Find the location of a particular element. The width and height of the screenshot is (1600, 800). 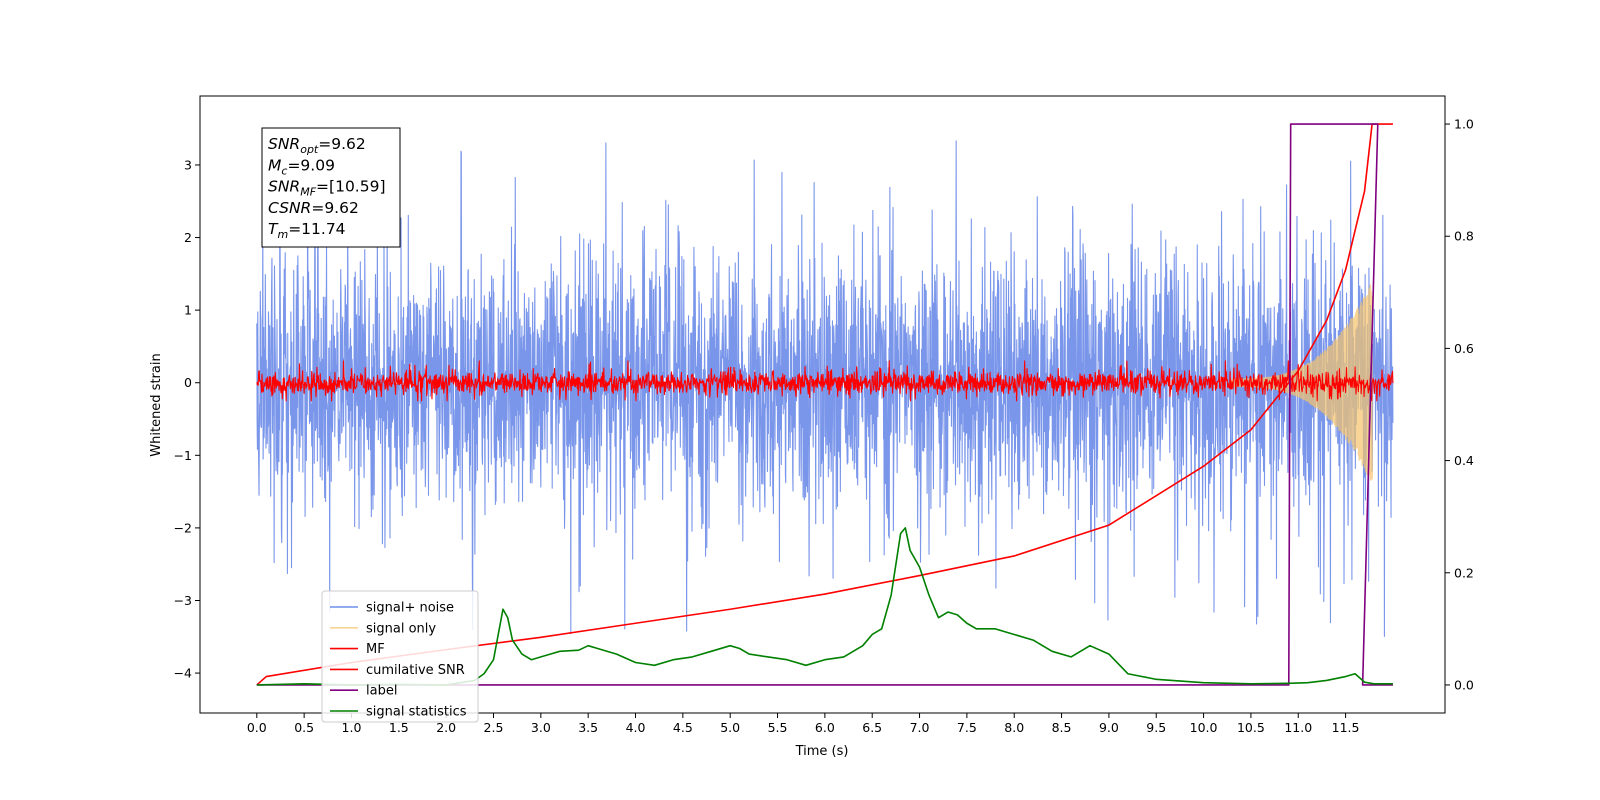

series-signal-statistics is located at coordinates (824, 606).